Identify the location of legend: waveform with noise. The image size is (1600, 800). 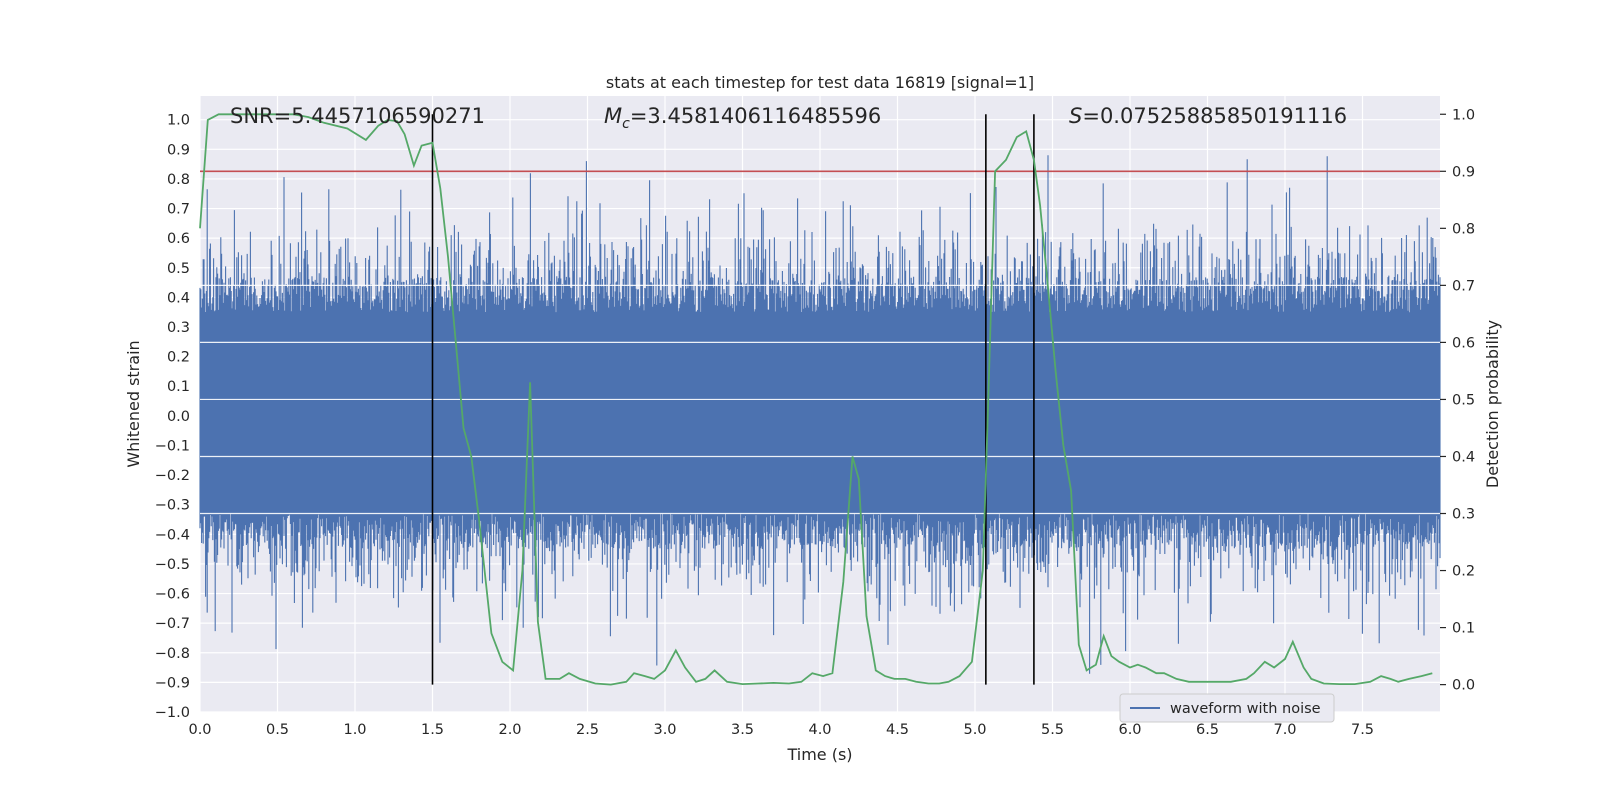
(1227, 708).